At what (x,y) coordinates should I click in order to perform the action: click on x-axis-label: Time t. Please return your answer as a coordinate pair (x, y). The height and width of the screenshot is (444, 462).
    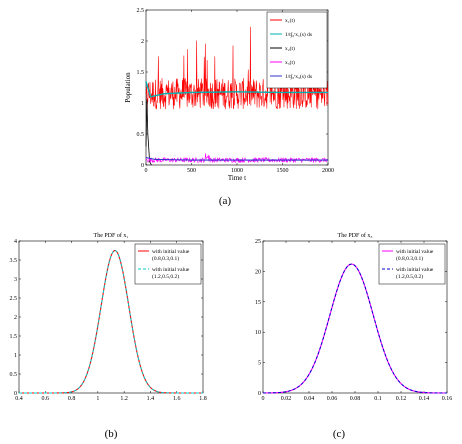
    Looking at the image, I should click on (237, 178).